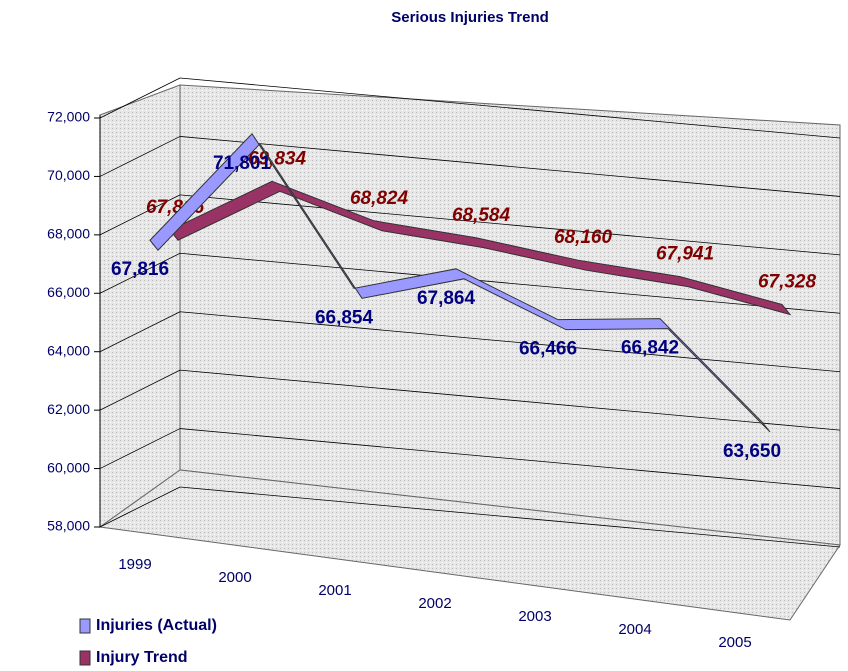 The width and height of the screenshot is (848, 671). I want to click on y-tick-label: 70,000, so click(68, 175).